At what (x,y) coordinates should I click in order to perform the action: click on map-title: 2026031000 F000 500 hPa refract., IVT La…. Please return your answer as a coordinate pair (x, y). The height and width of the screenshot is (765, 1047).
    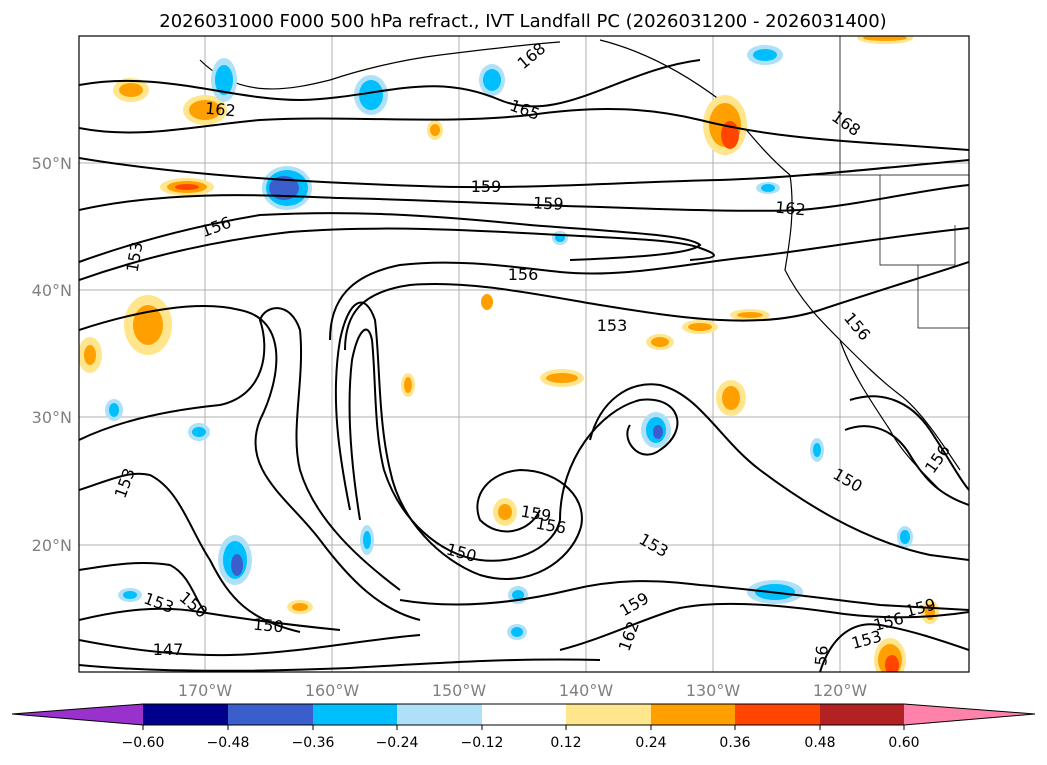
    Looking at the image, I should click on (522, 21).